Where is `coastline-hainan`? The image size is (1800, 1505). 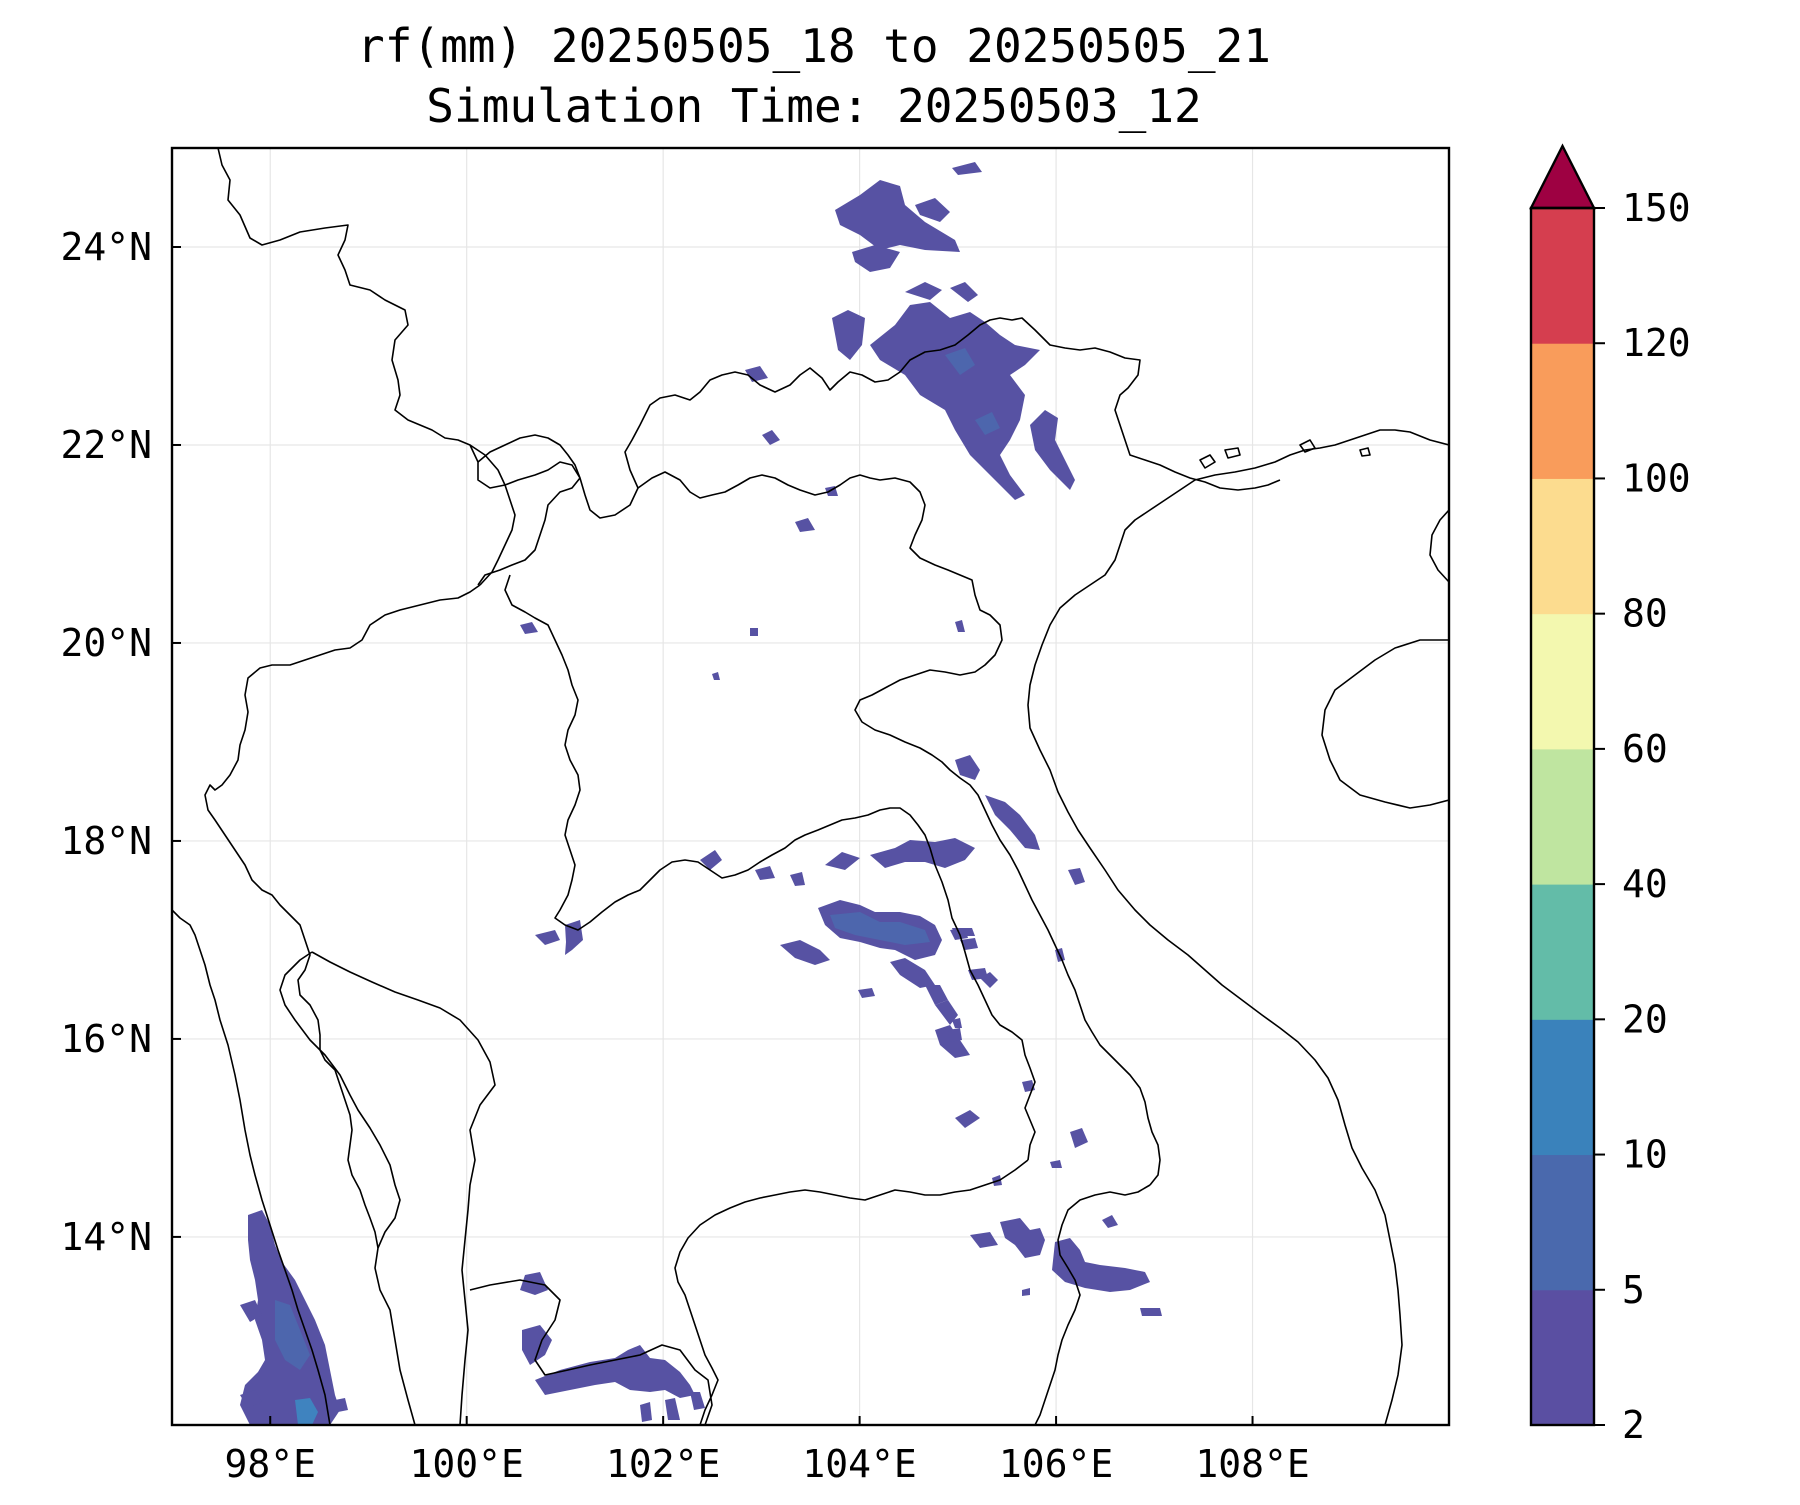 coastline-hainan is located at coordinates (1385, 724).